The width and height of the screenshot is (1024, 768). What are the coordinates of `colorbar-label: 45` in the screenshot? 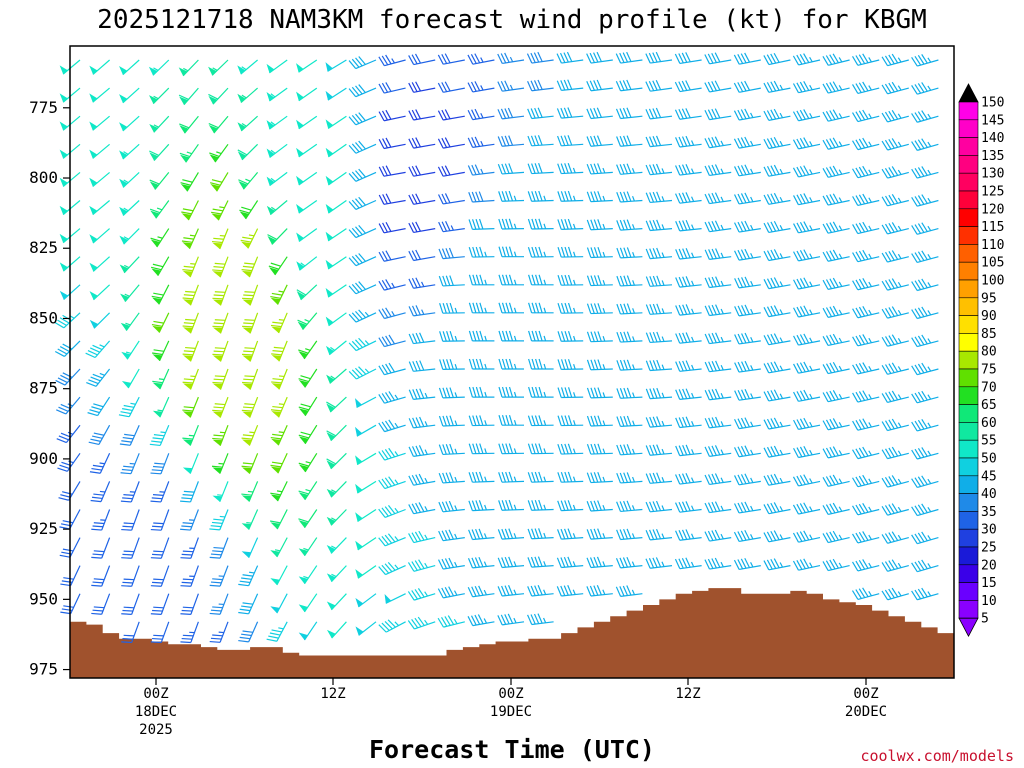 It's located at (989, 476).